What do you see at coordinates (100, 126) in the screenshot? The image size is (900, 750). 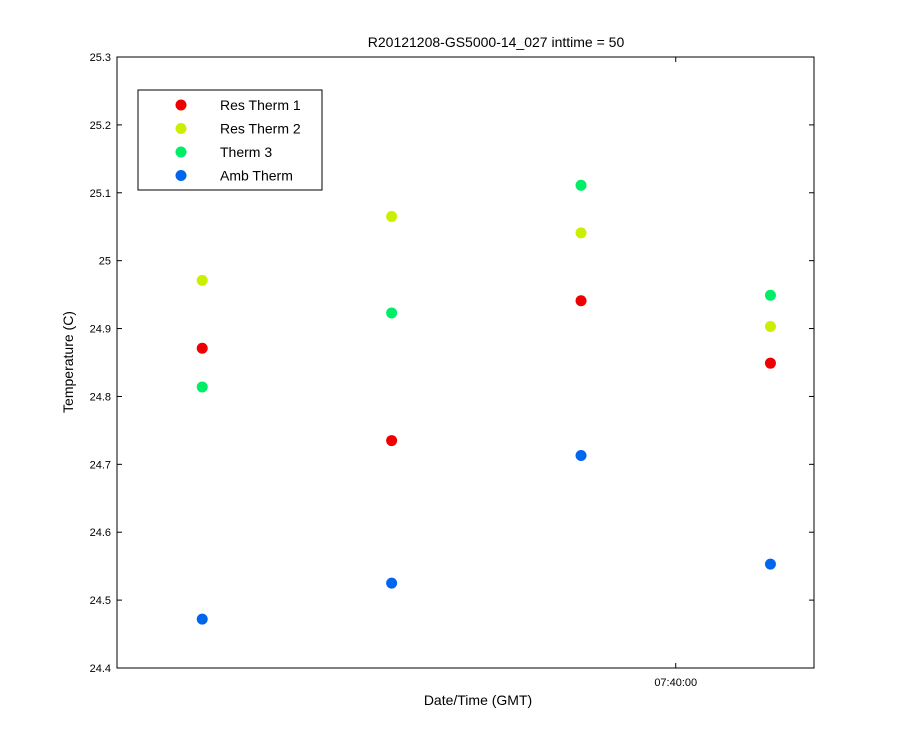 I see `y-tick-label: 25.2` at bounding box center [100, 126].